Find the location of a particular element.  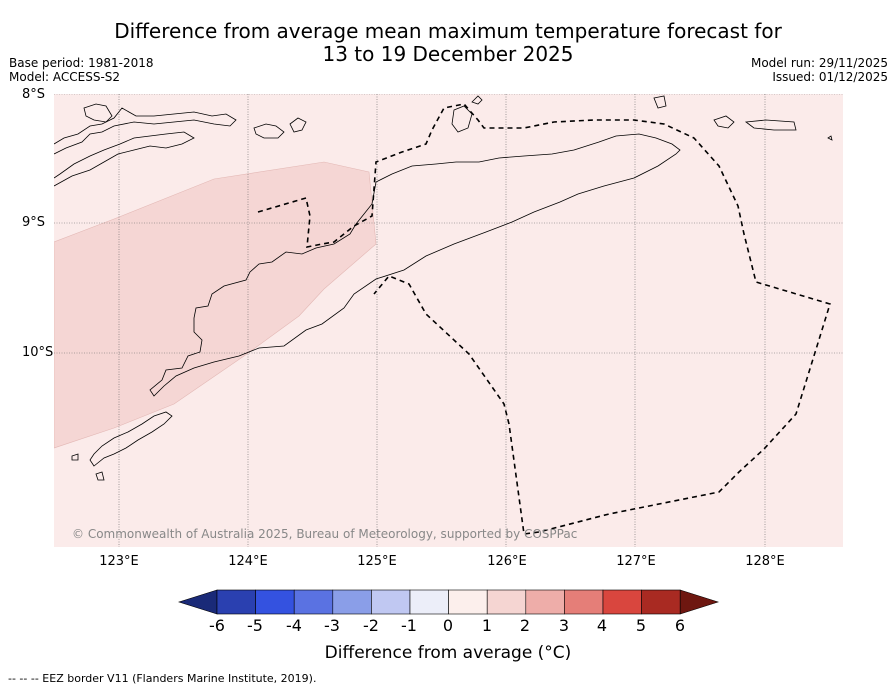

model-name: Model: ACCESS-S2 is located at coordinates (65, 77).